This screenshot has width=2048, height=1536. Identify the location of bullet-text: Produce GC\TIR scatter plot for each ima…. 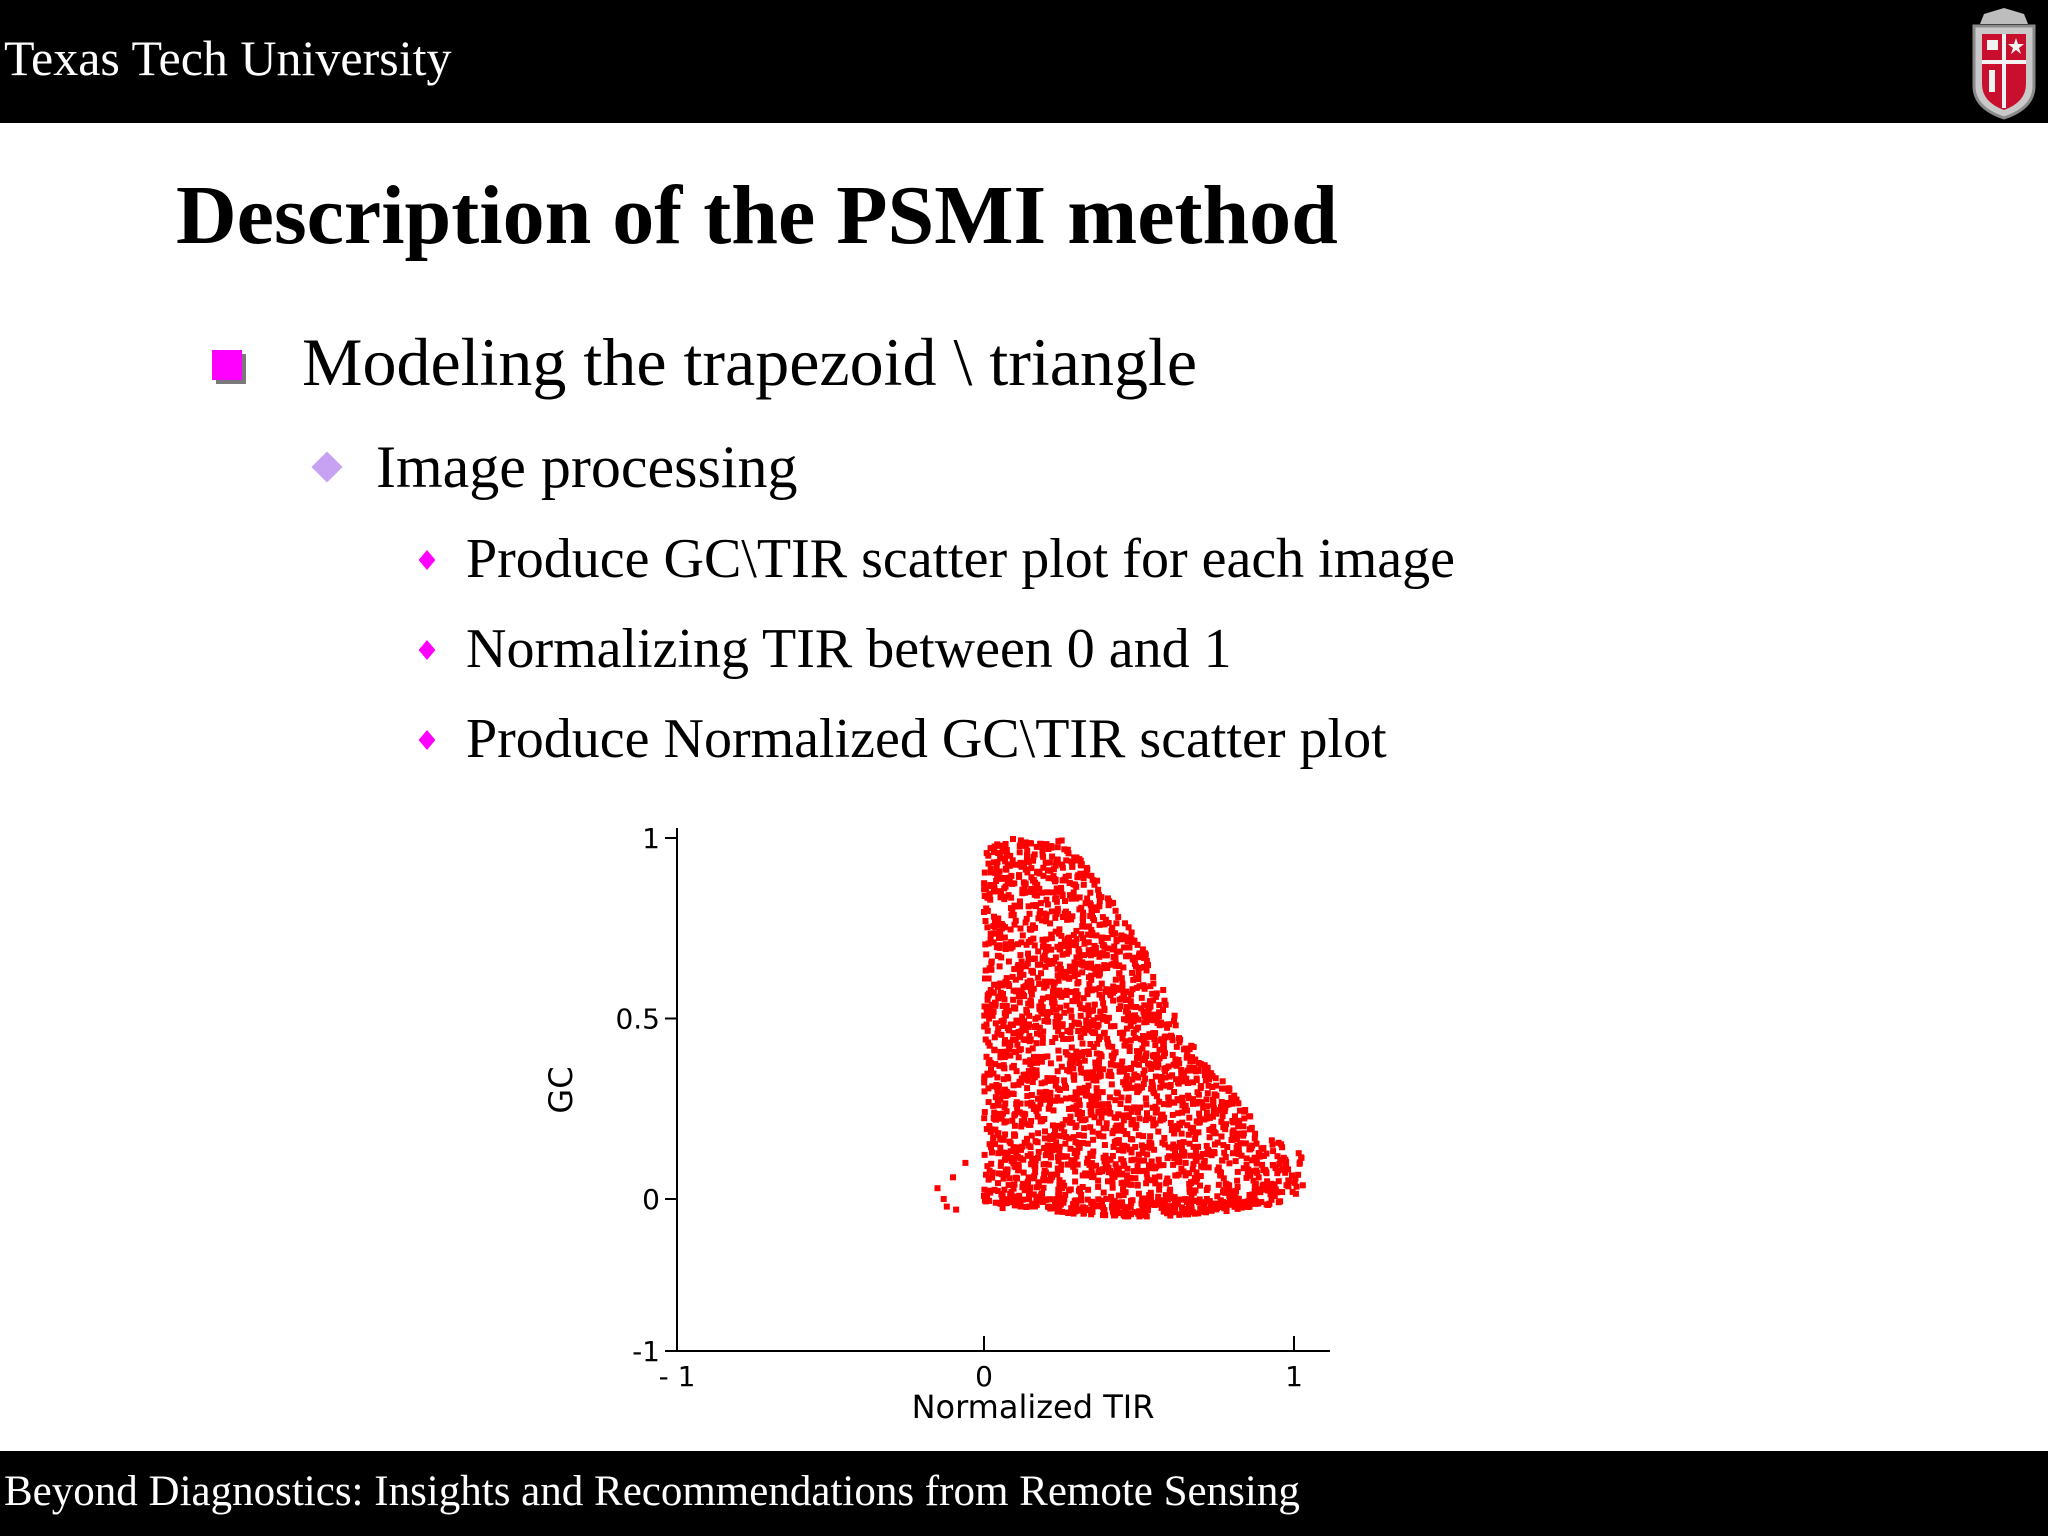
(960, 559).